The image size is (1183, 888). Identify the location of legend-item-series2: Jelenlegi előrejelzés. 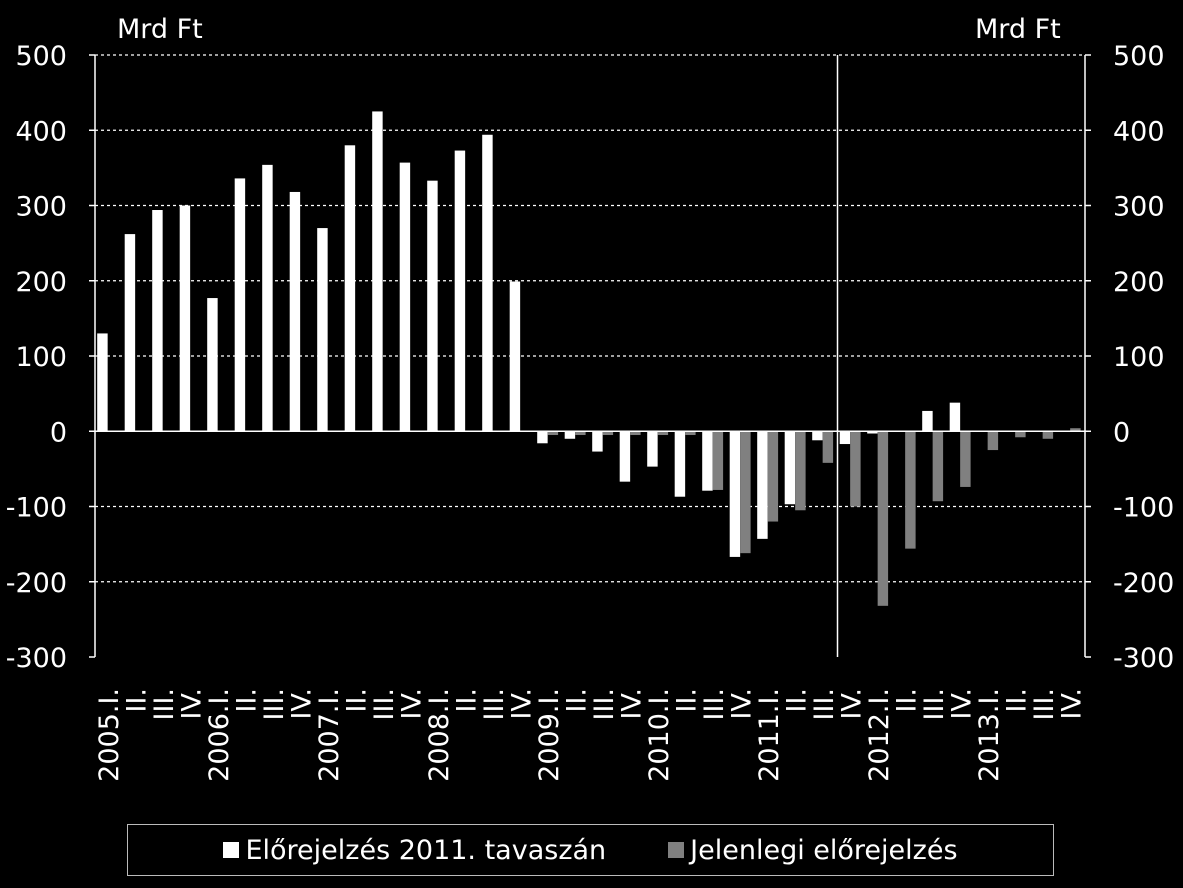
(813, 850).